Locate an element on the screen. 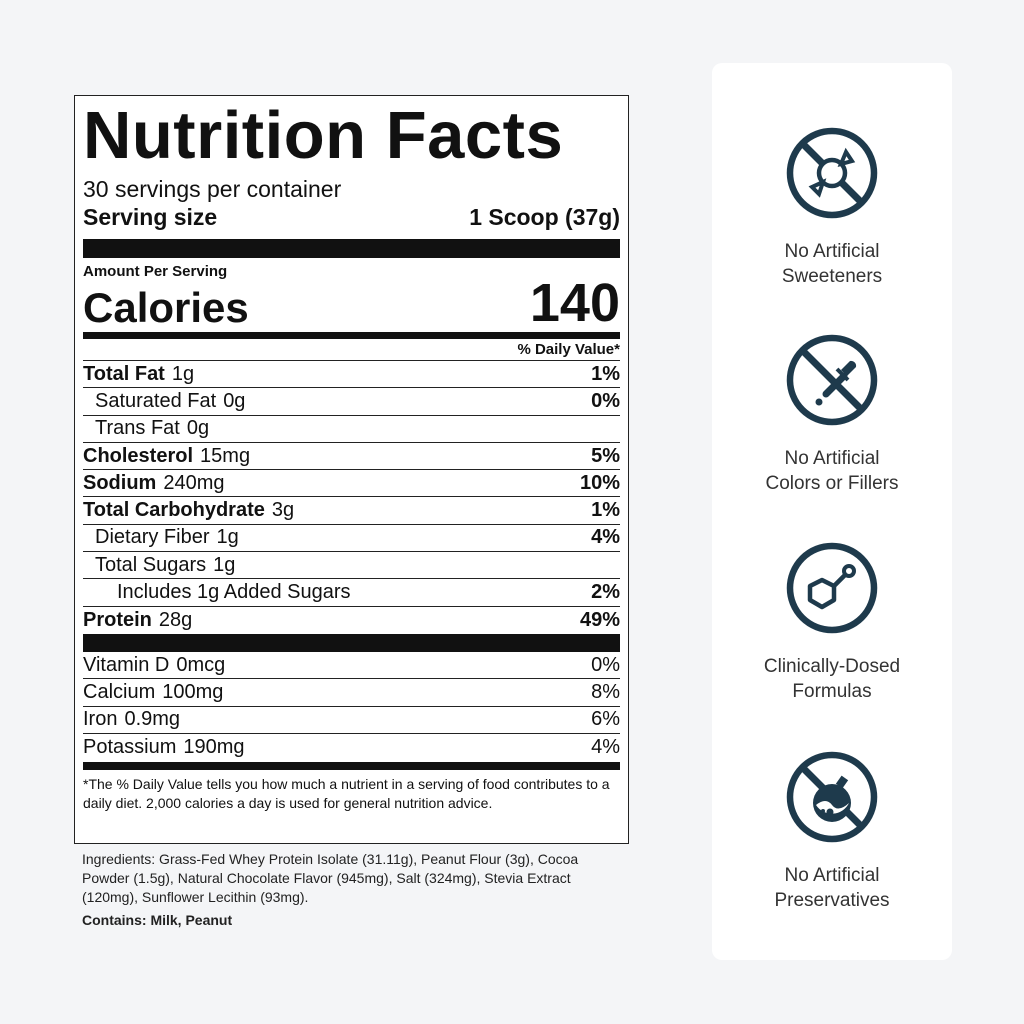 This screenshot has width=1024, height=1024. serving-size-label: Serving size is located at coordinates (150, 217).